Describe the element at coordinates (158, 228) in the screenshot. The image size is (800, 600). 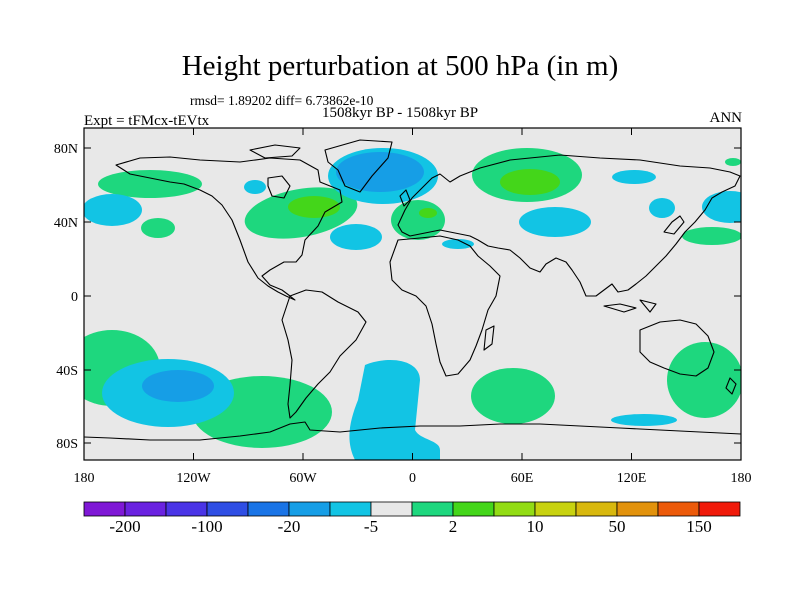
I see `pos-region-pacific-small` at that location.